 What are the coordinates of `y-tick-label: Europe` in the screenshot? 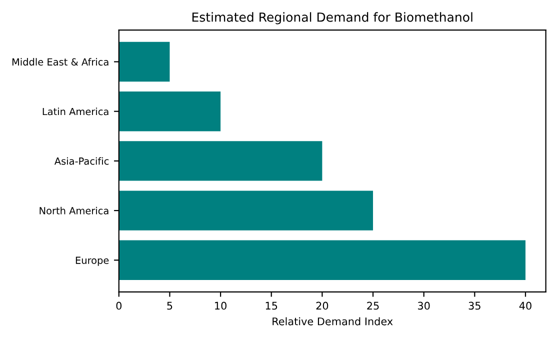 It's located at (92, 261).